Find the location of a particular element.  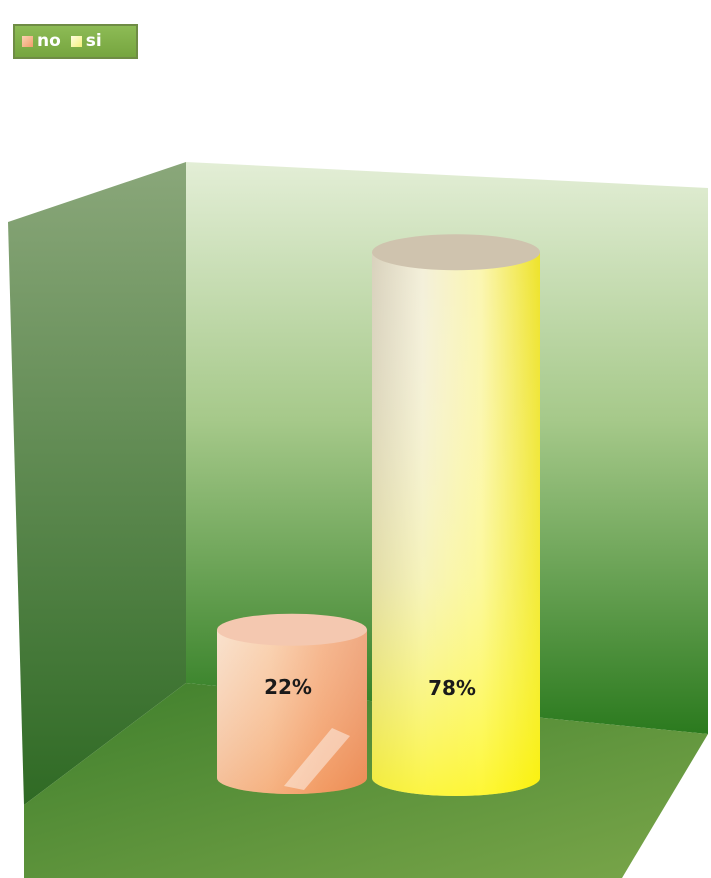

legend-item-si: si is located at coordinates (86, 41).